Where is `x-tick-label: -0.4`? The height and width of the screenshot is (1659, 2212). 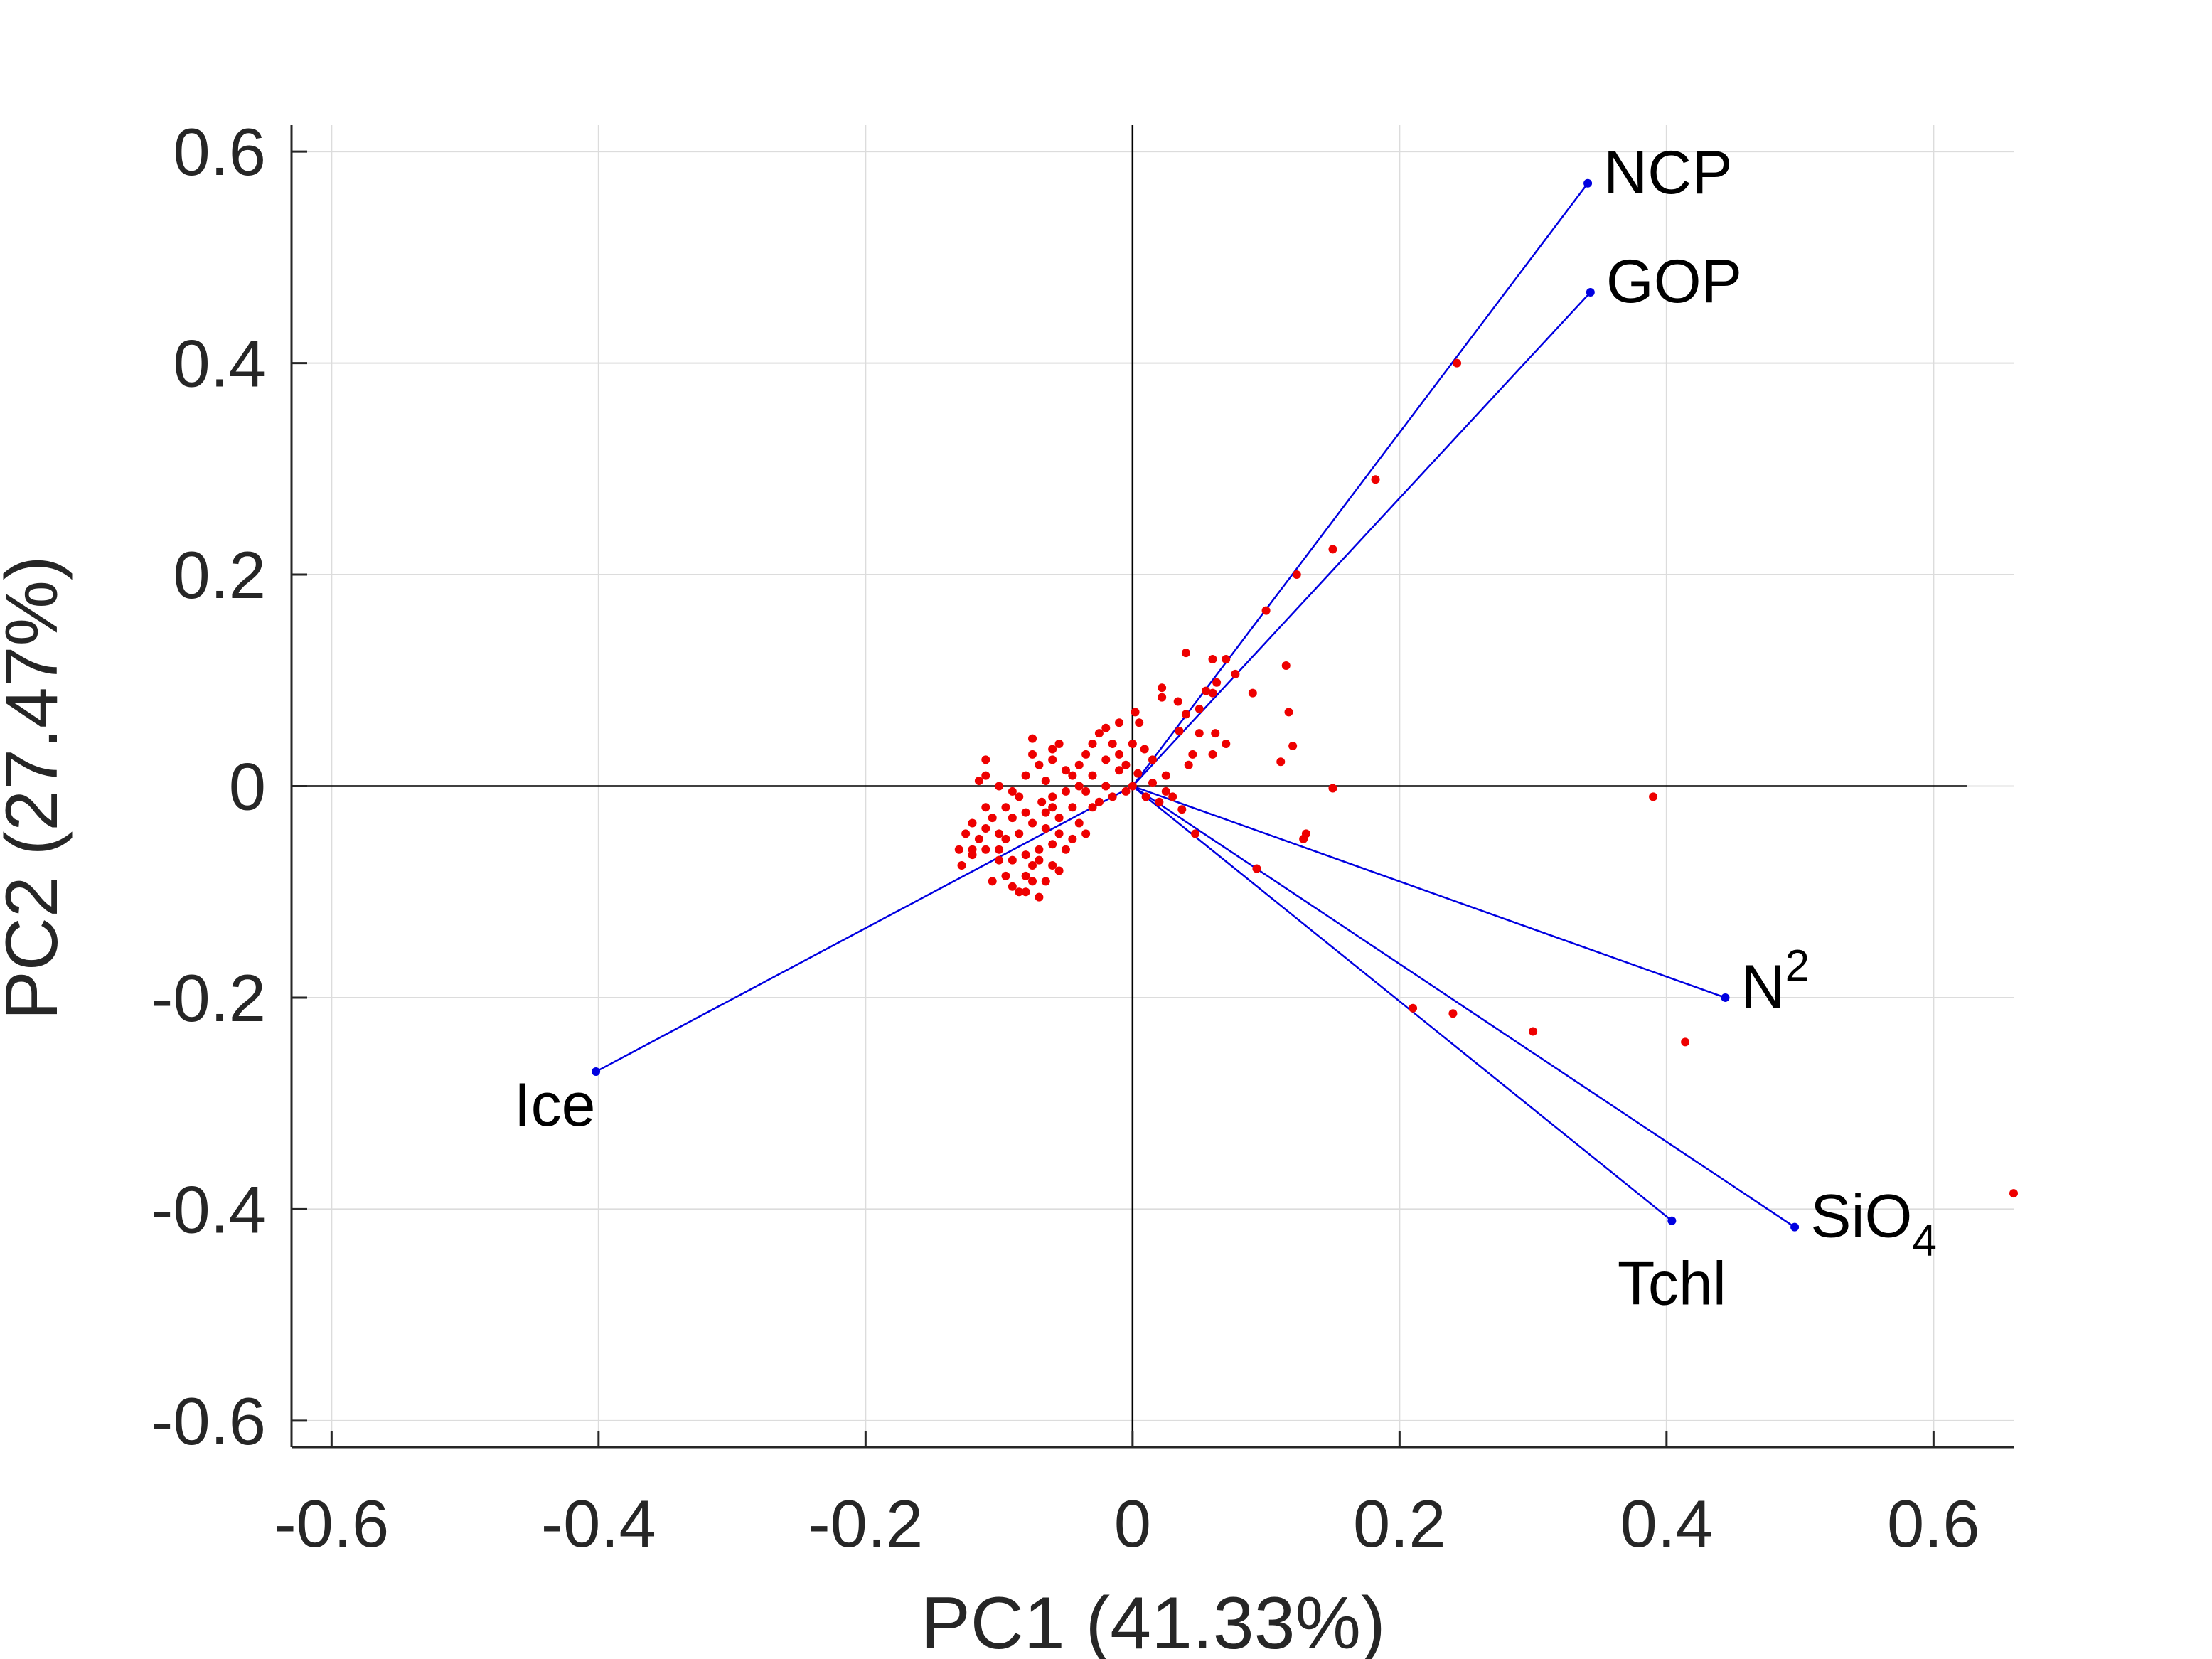 x-tick-label: -0.4 is located at coordinates (598, 1523).